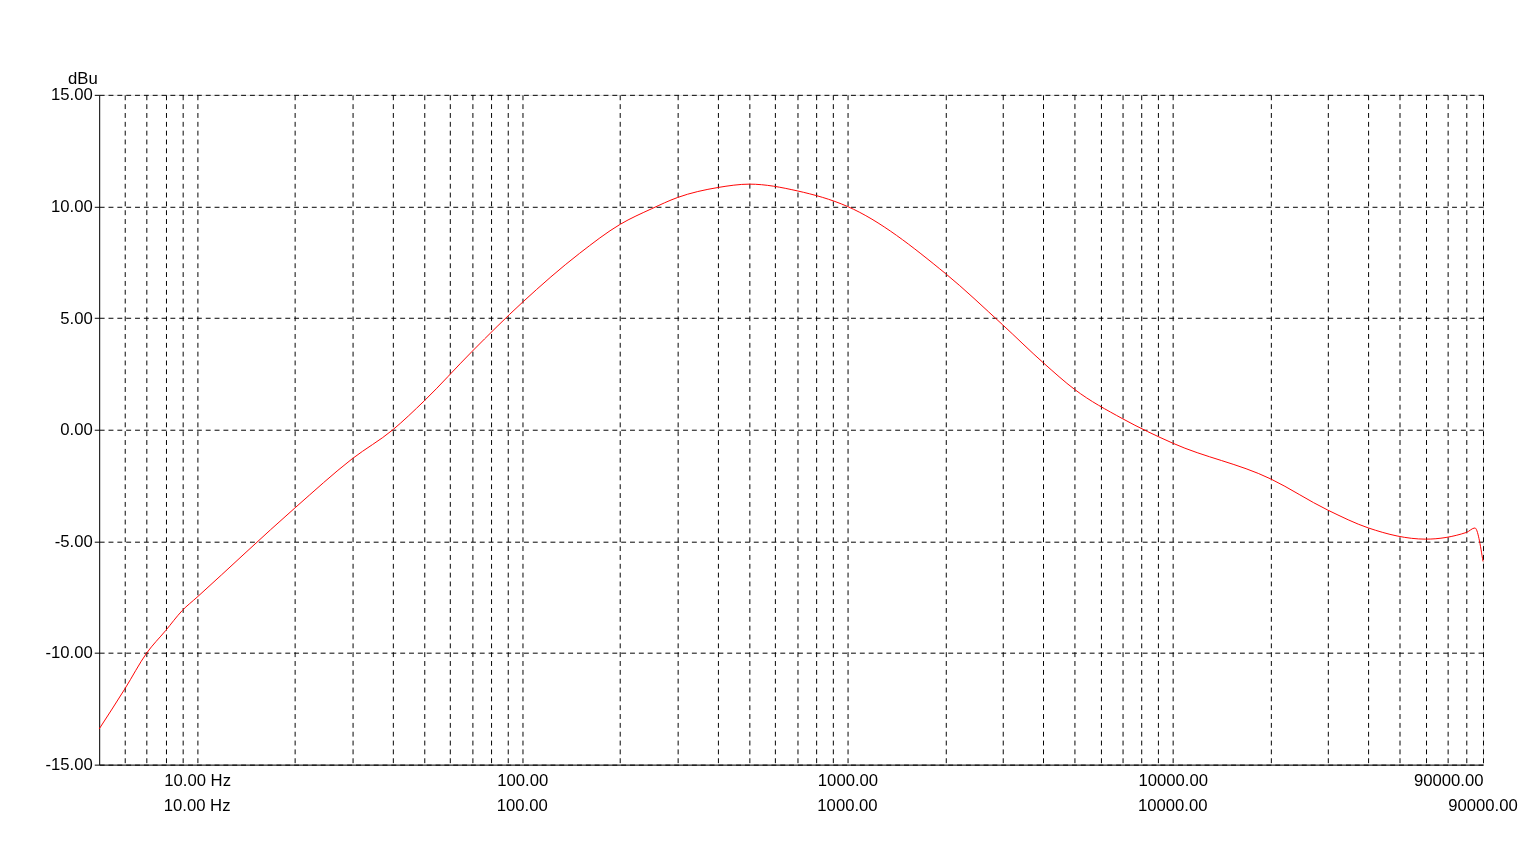  Describe the element at coordinates (72, 206) in the screenshot. I see `y-tick-label: 10.00` at that location.